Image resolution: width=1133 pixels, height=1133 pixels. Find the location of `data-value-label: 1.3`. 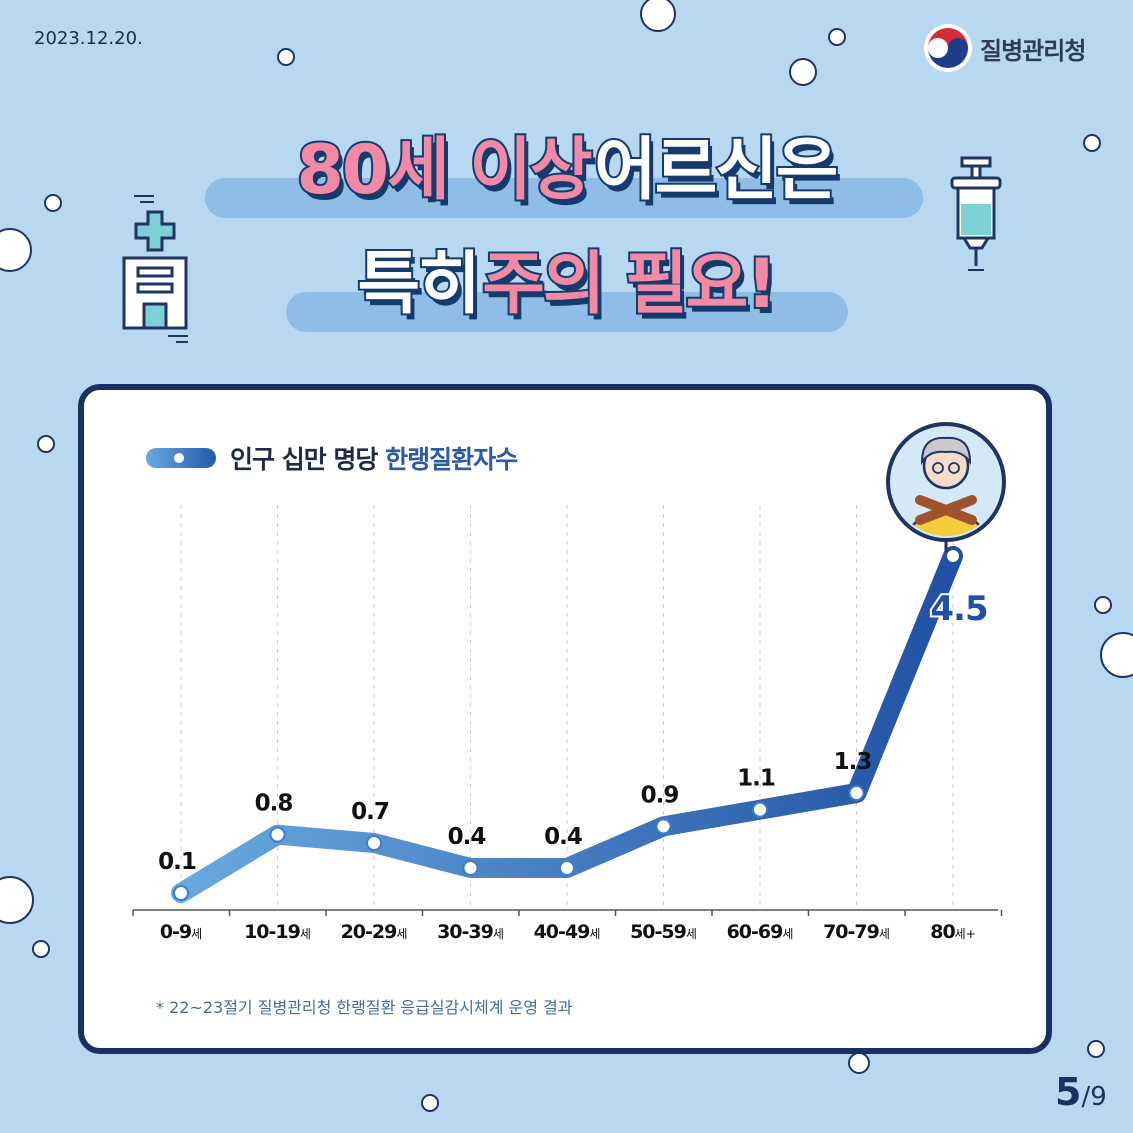

data-value-label: 1.3 is located at coordinates (853, 762).